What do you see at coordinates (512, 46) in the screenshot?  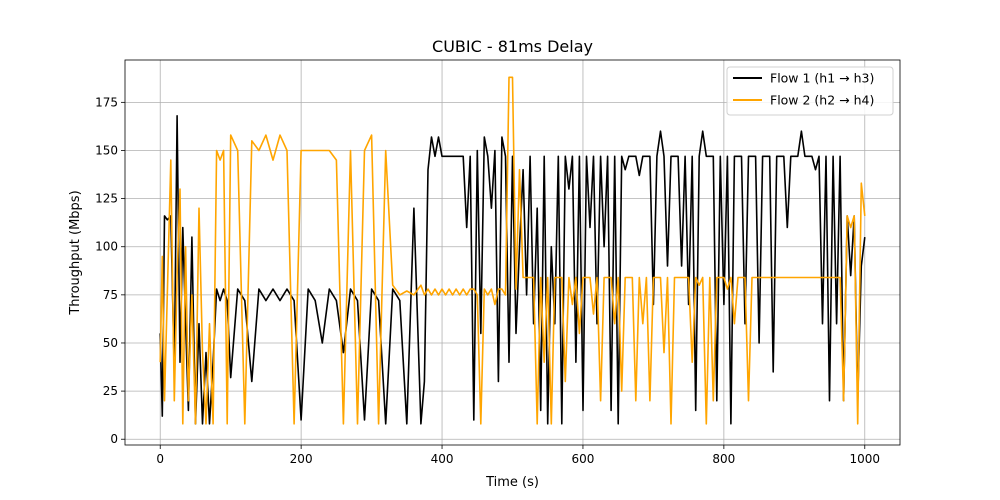 I see `chart-title: CUBIC - 81ms Delay` at bounding box center [512, 46].